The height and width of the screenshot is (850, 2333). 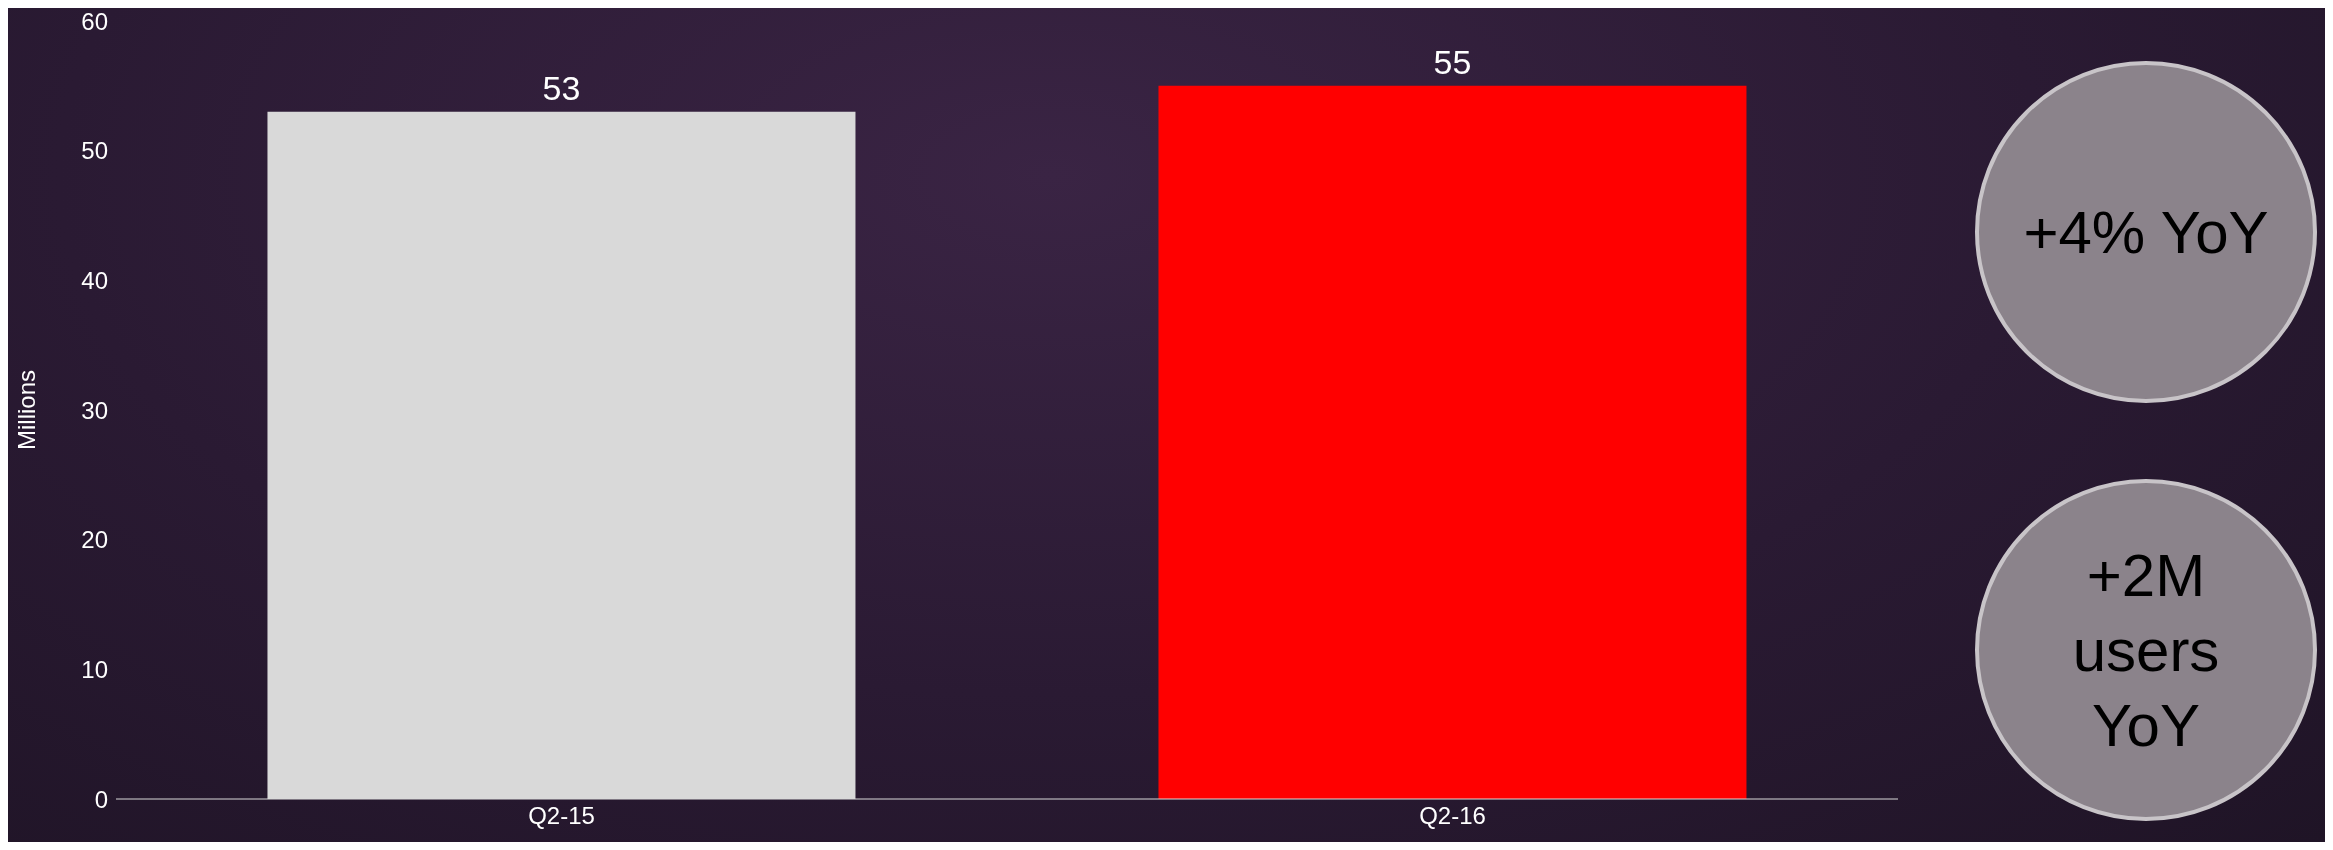 I want to click on y-tick-label: 0, so click(x=101, y=799).